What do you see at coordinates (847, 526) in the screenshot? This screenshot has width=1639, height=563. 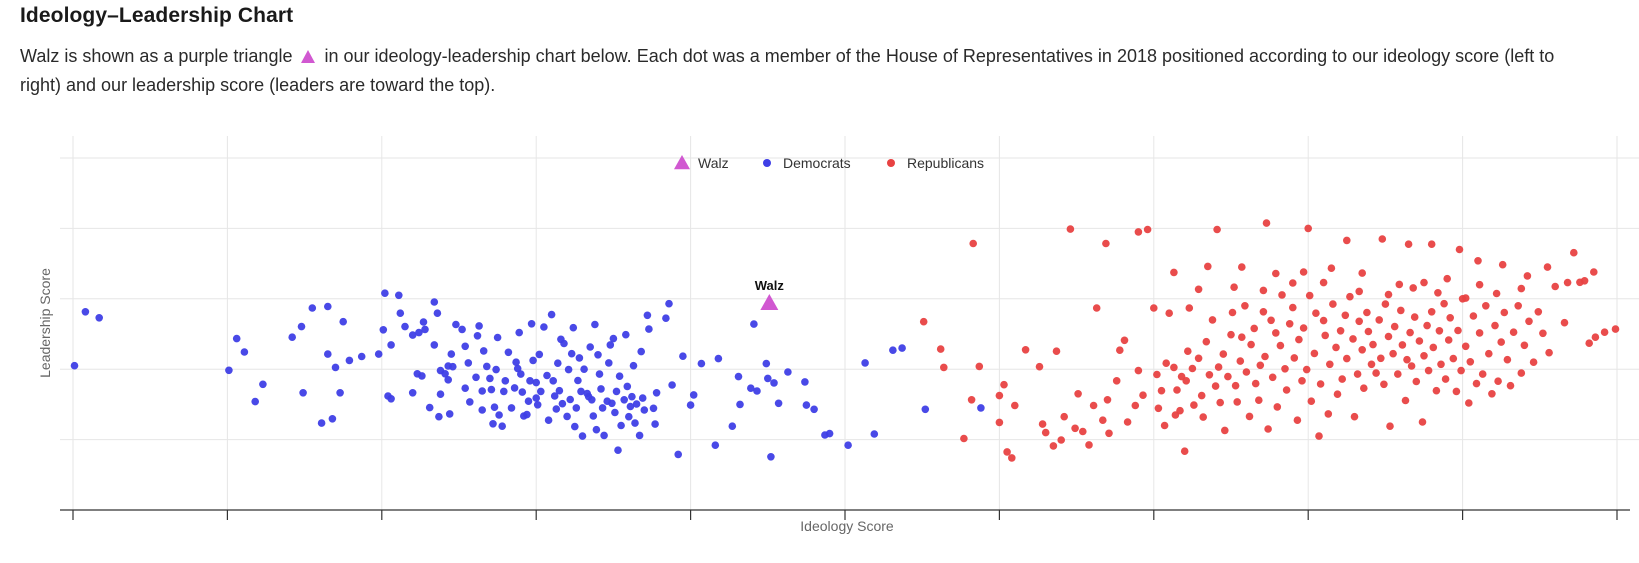 I see `x-axis-label: Ideology Score` at bounding box center [847, 526].